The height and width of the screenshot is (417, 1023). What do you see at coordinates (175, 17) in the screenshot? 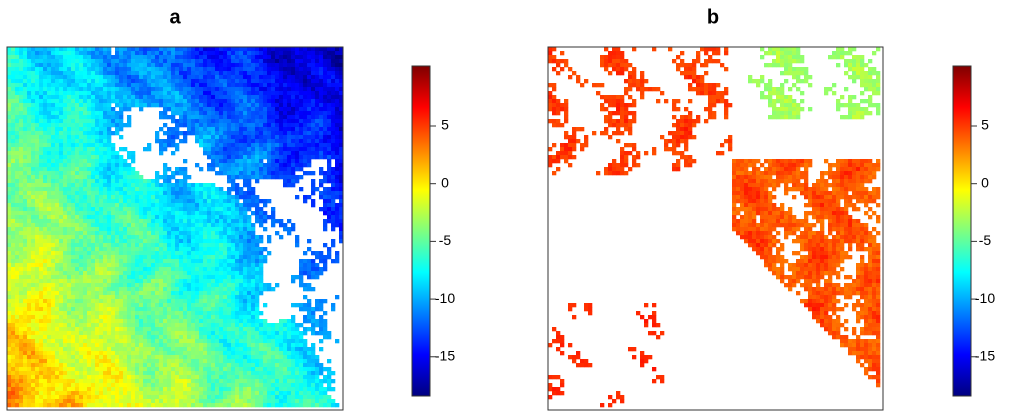
I see `panel-title: a` at bounding box center [175, 17].